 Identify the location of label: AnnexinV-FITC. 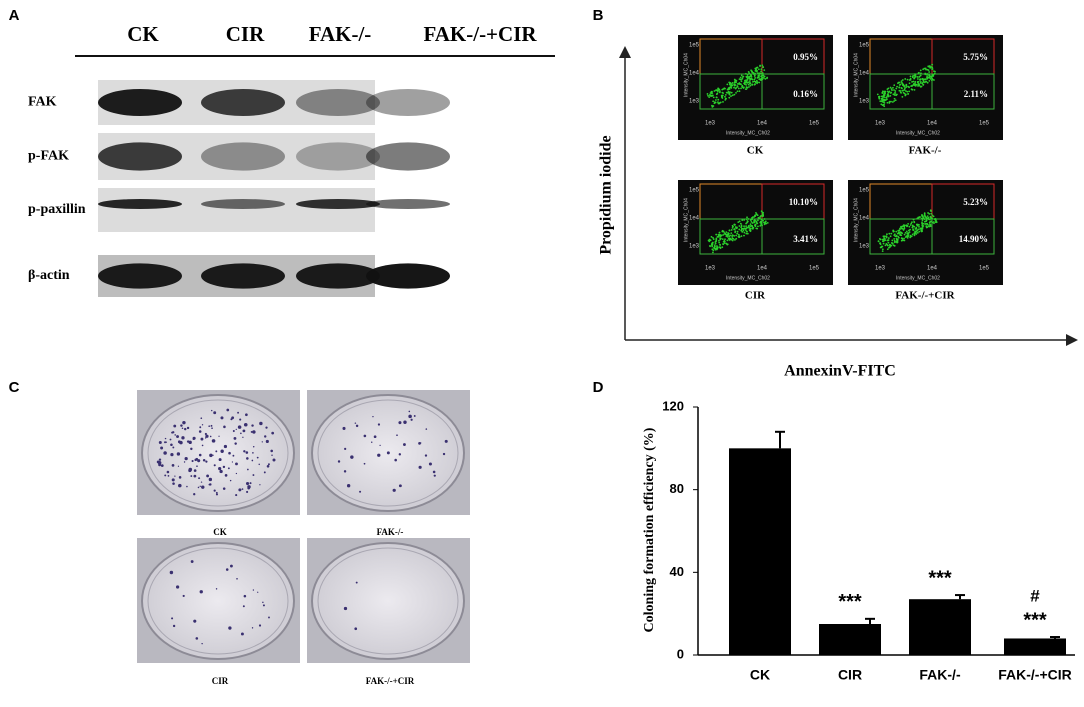
(840, 371).